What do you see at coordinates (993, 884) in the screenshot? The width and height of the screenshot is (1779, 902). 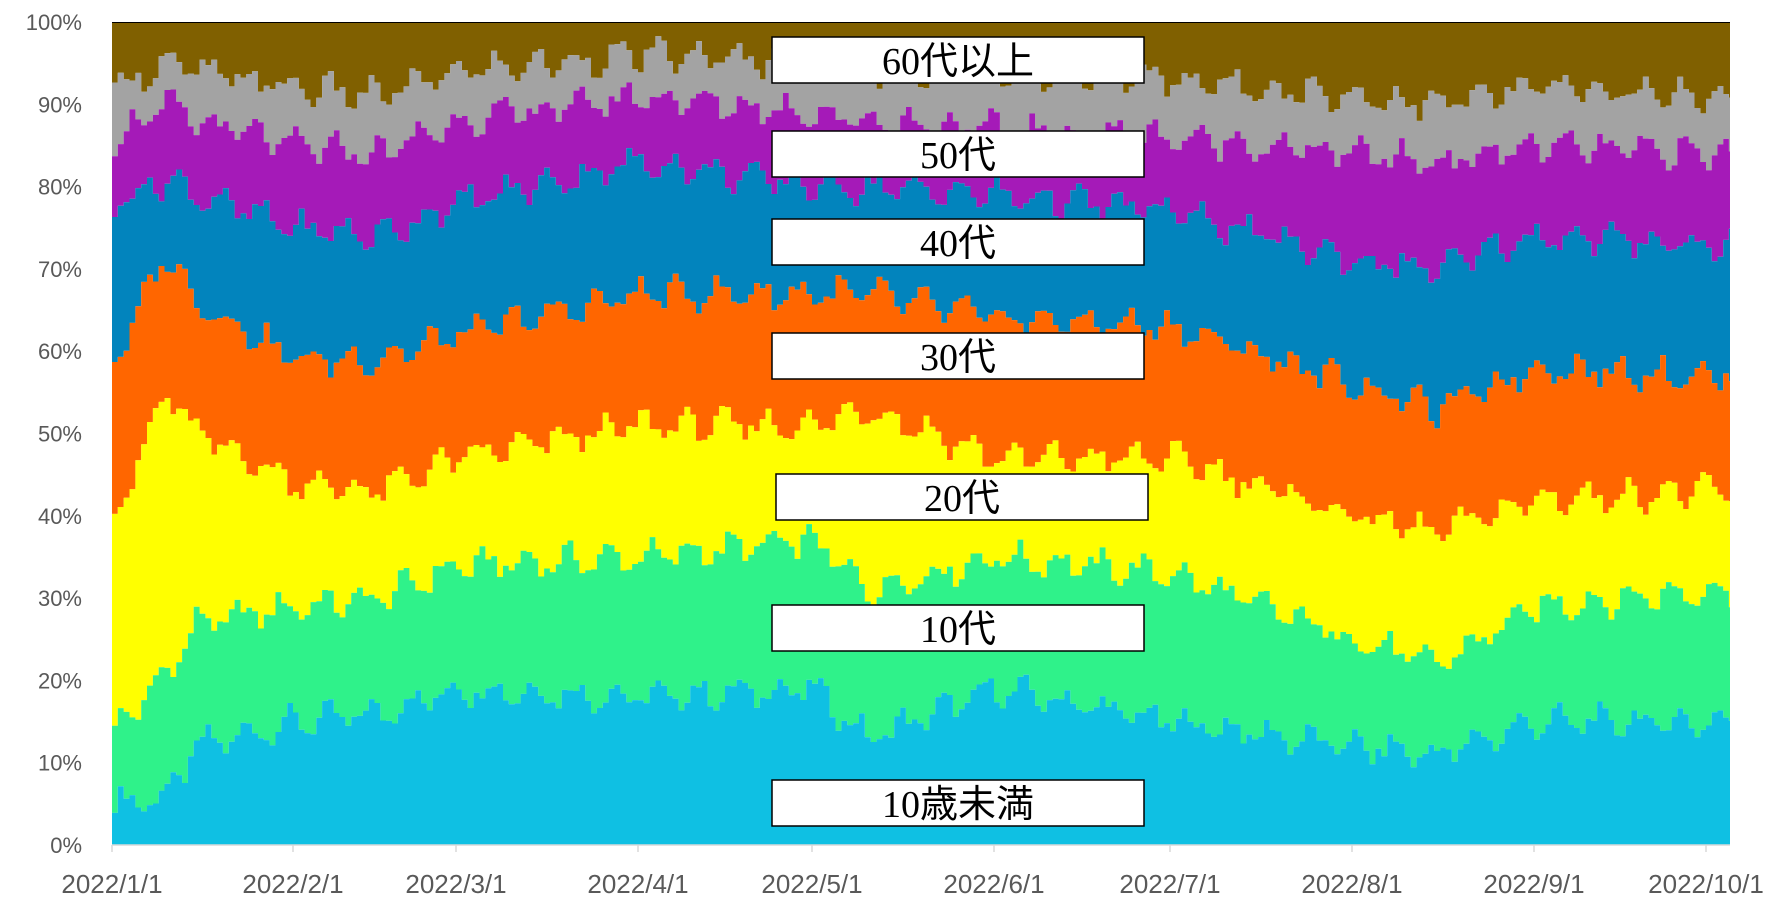 I see `x-tick-label: 2022/6/1` at bounding box center [993, 884].